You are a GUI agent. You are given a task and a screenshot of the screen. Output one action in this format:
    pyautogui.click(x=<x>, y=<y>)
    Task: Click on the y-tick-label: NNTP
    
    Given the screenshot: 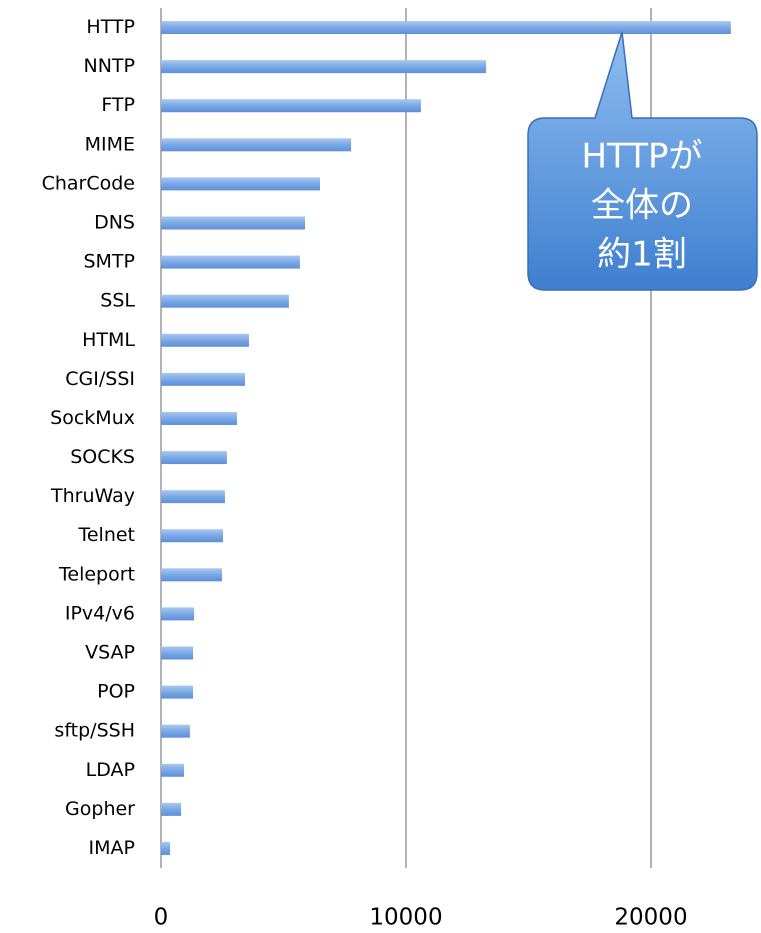 What is the action you would take?
    pyautogui.click(x=110, y=66)
    